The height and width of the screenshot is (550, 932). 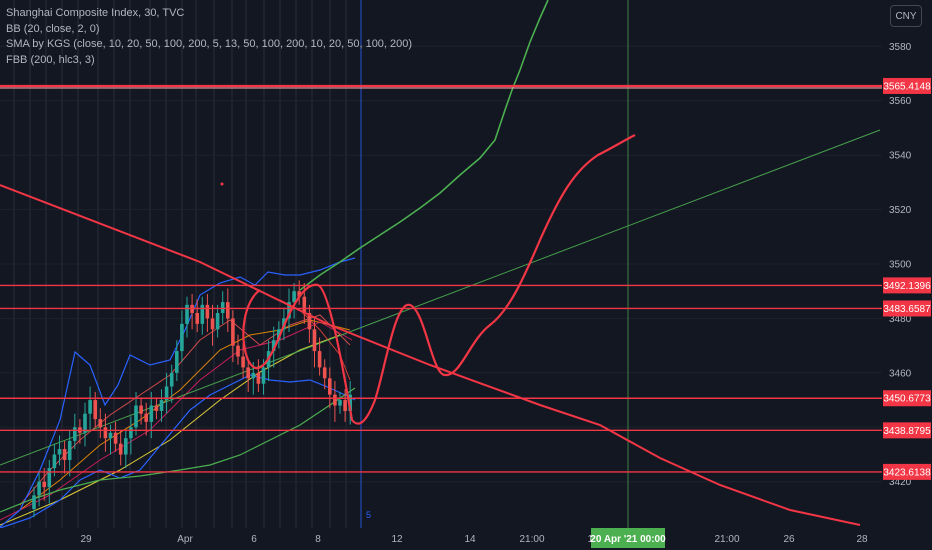 I want to click on time-tick-label: 8, so click(x=318, y=539).